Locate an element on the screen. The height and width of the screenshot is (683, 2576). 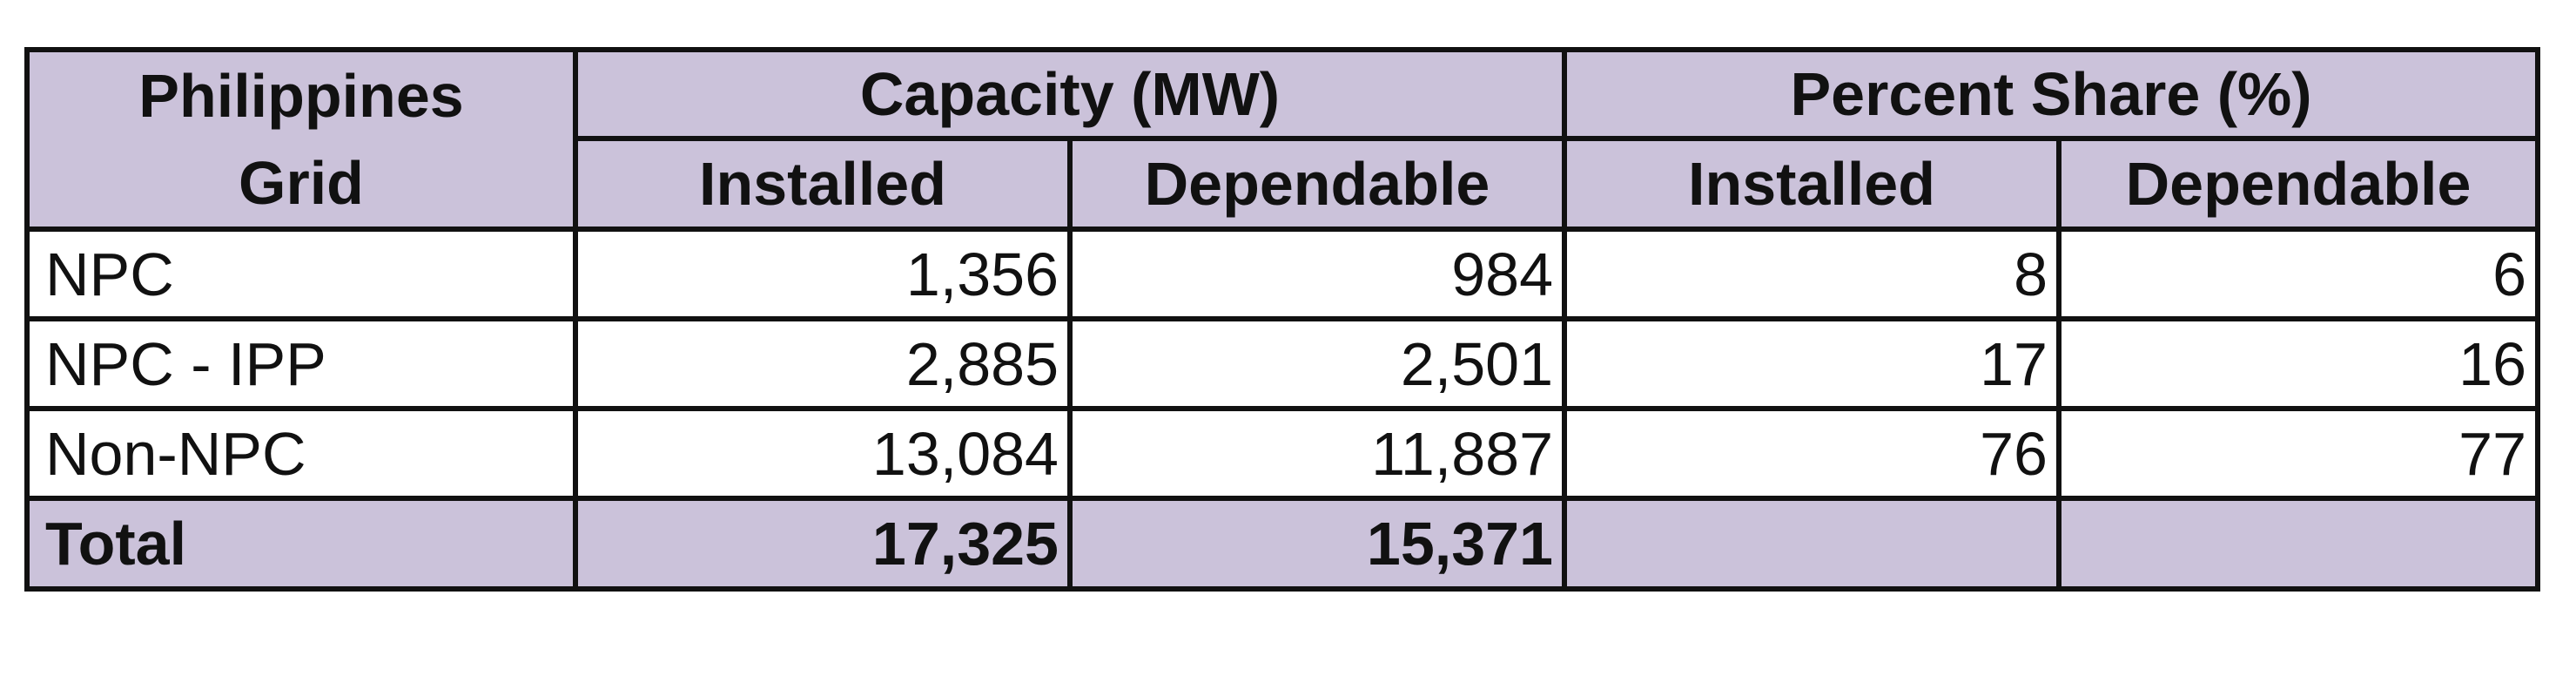
capacity-dependable-cell: 984 is located at coordinates (1317, 274).